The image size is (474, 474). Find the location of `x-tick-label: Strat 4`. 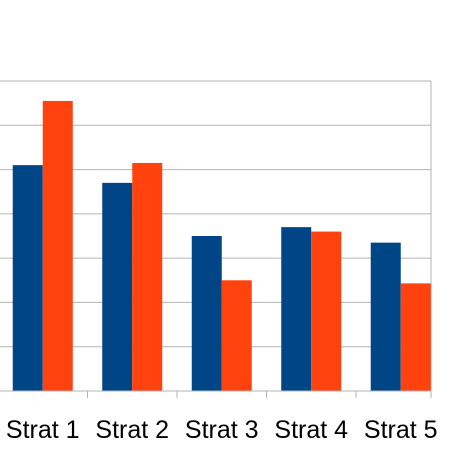

x-tick-label: Strat 4 is located at coordinates (311, 430).